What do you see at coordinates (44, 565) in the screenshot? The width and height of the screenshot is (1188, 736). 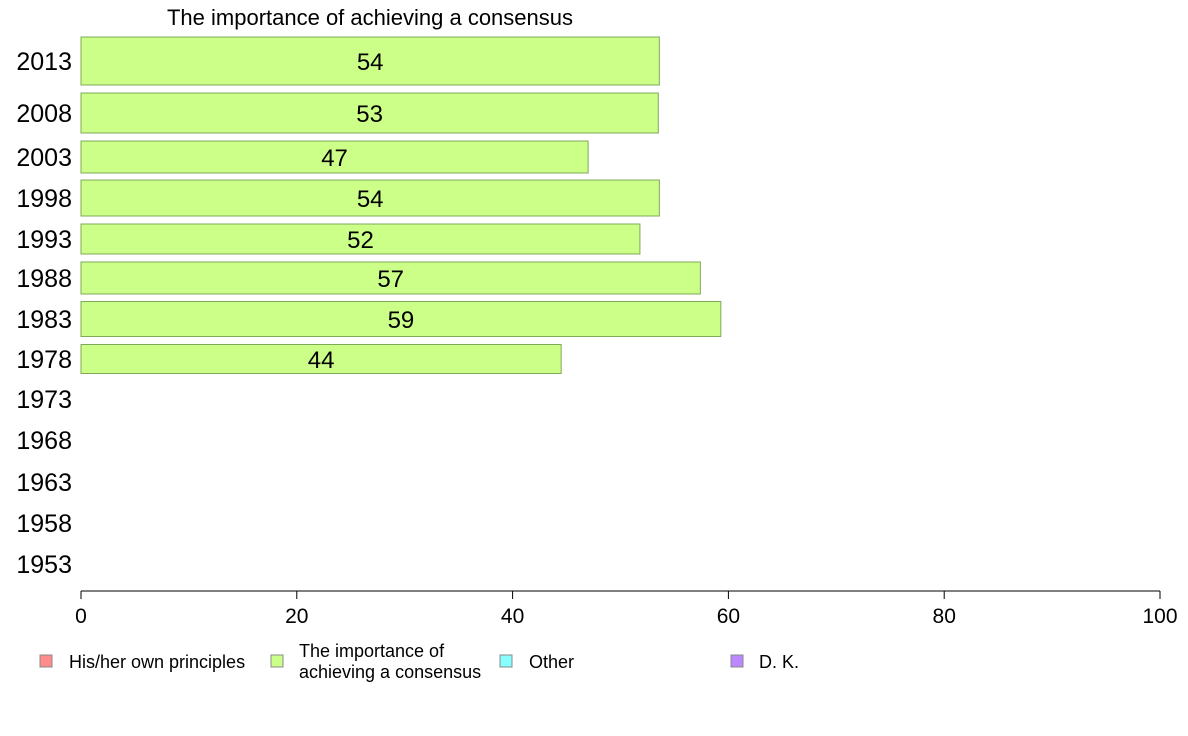 I see `year-label-1953: 1953` at bounding box center [44, 565].